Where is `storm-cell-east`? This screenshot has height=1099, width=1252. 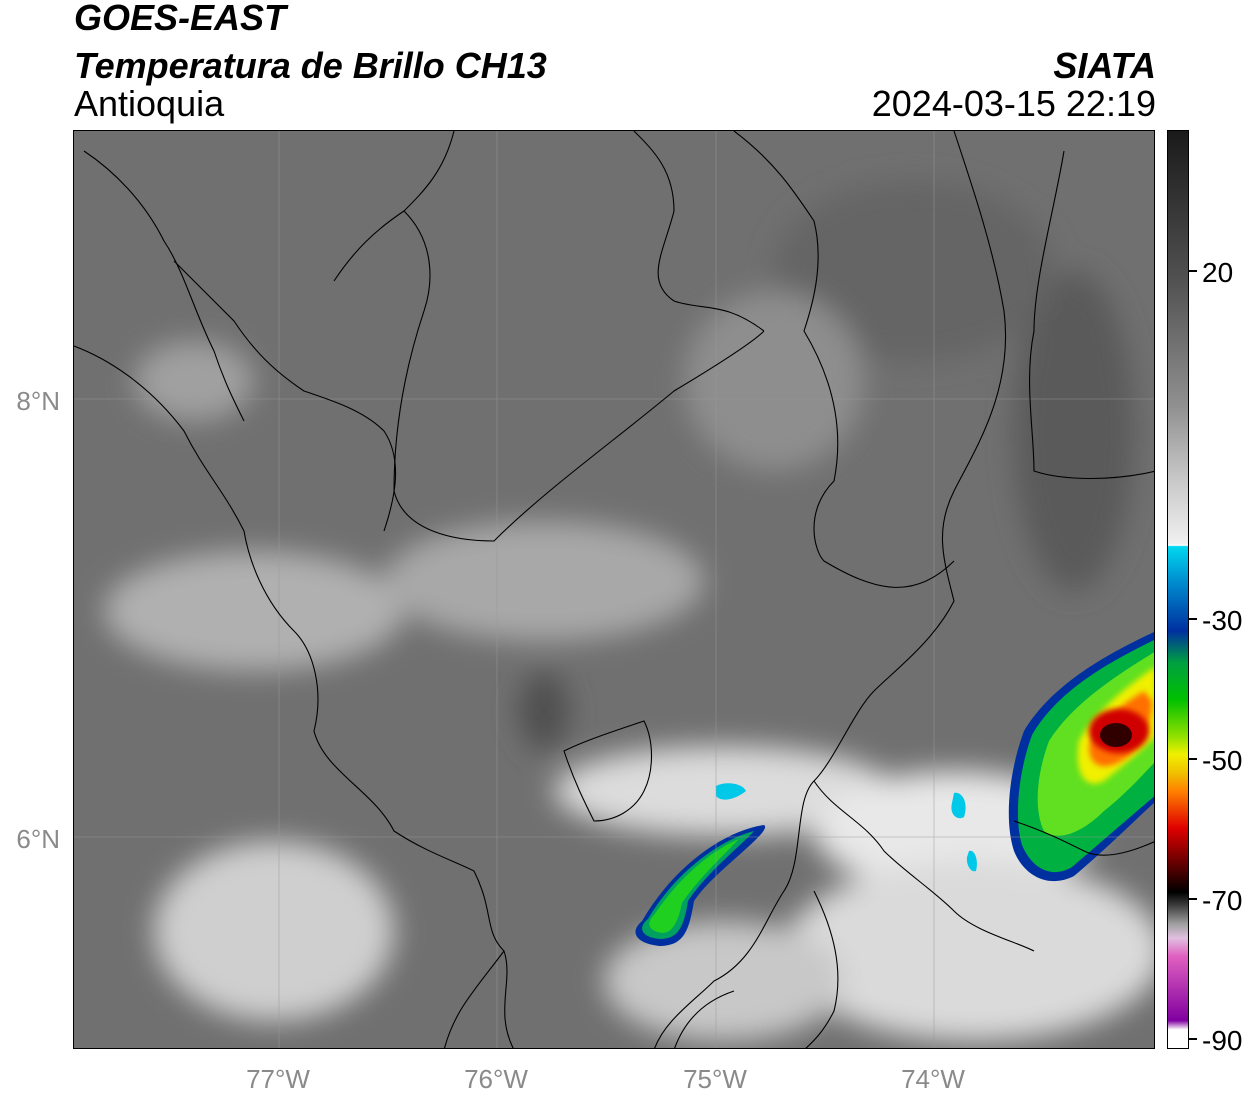
storm-cell-east is located at coordinates (1052, 756).